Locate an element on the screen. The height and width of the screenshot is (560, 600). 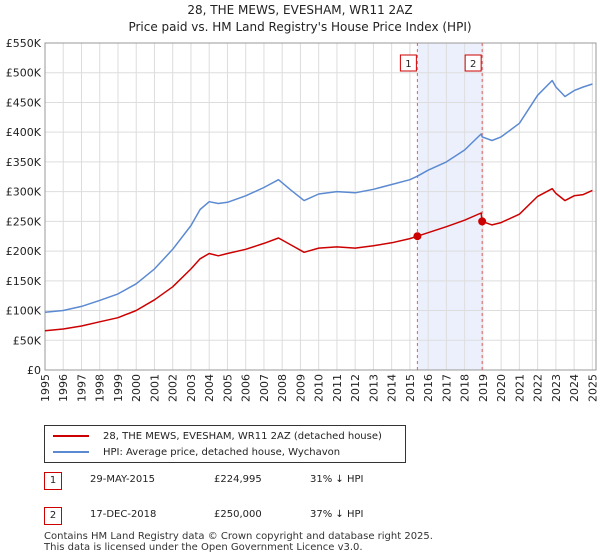
y-tick-label: £550K is located at coordinates (24, 43).